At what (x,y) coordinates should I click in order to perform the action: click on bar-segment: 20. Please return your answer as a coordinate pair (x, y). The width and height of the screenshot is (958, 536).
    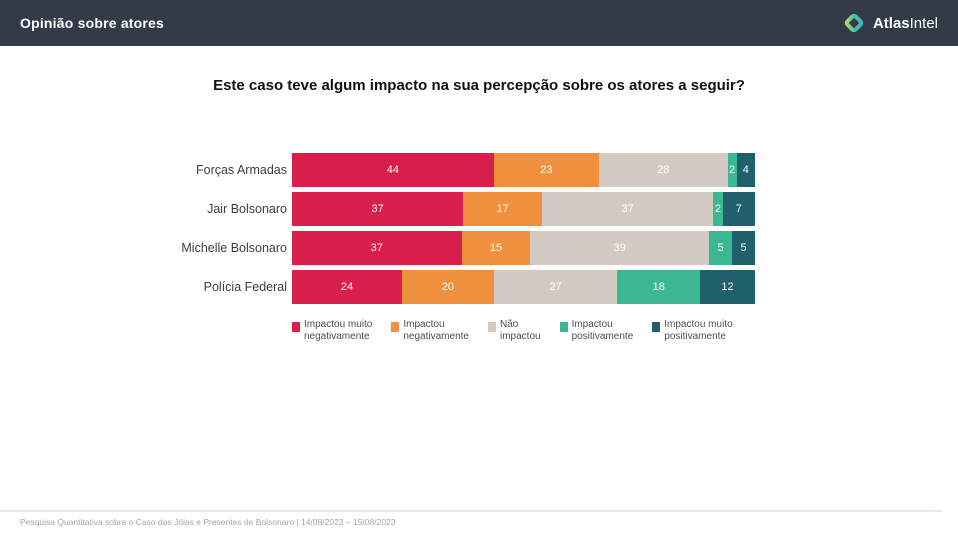
    Looking at the image, I should click on (448, 287).